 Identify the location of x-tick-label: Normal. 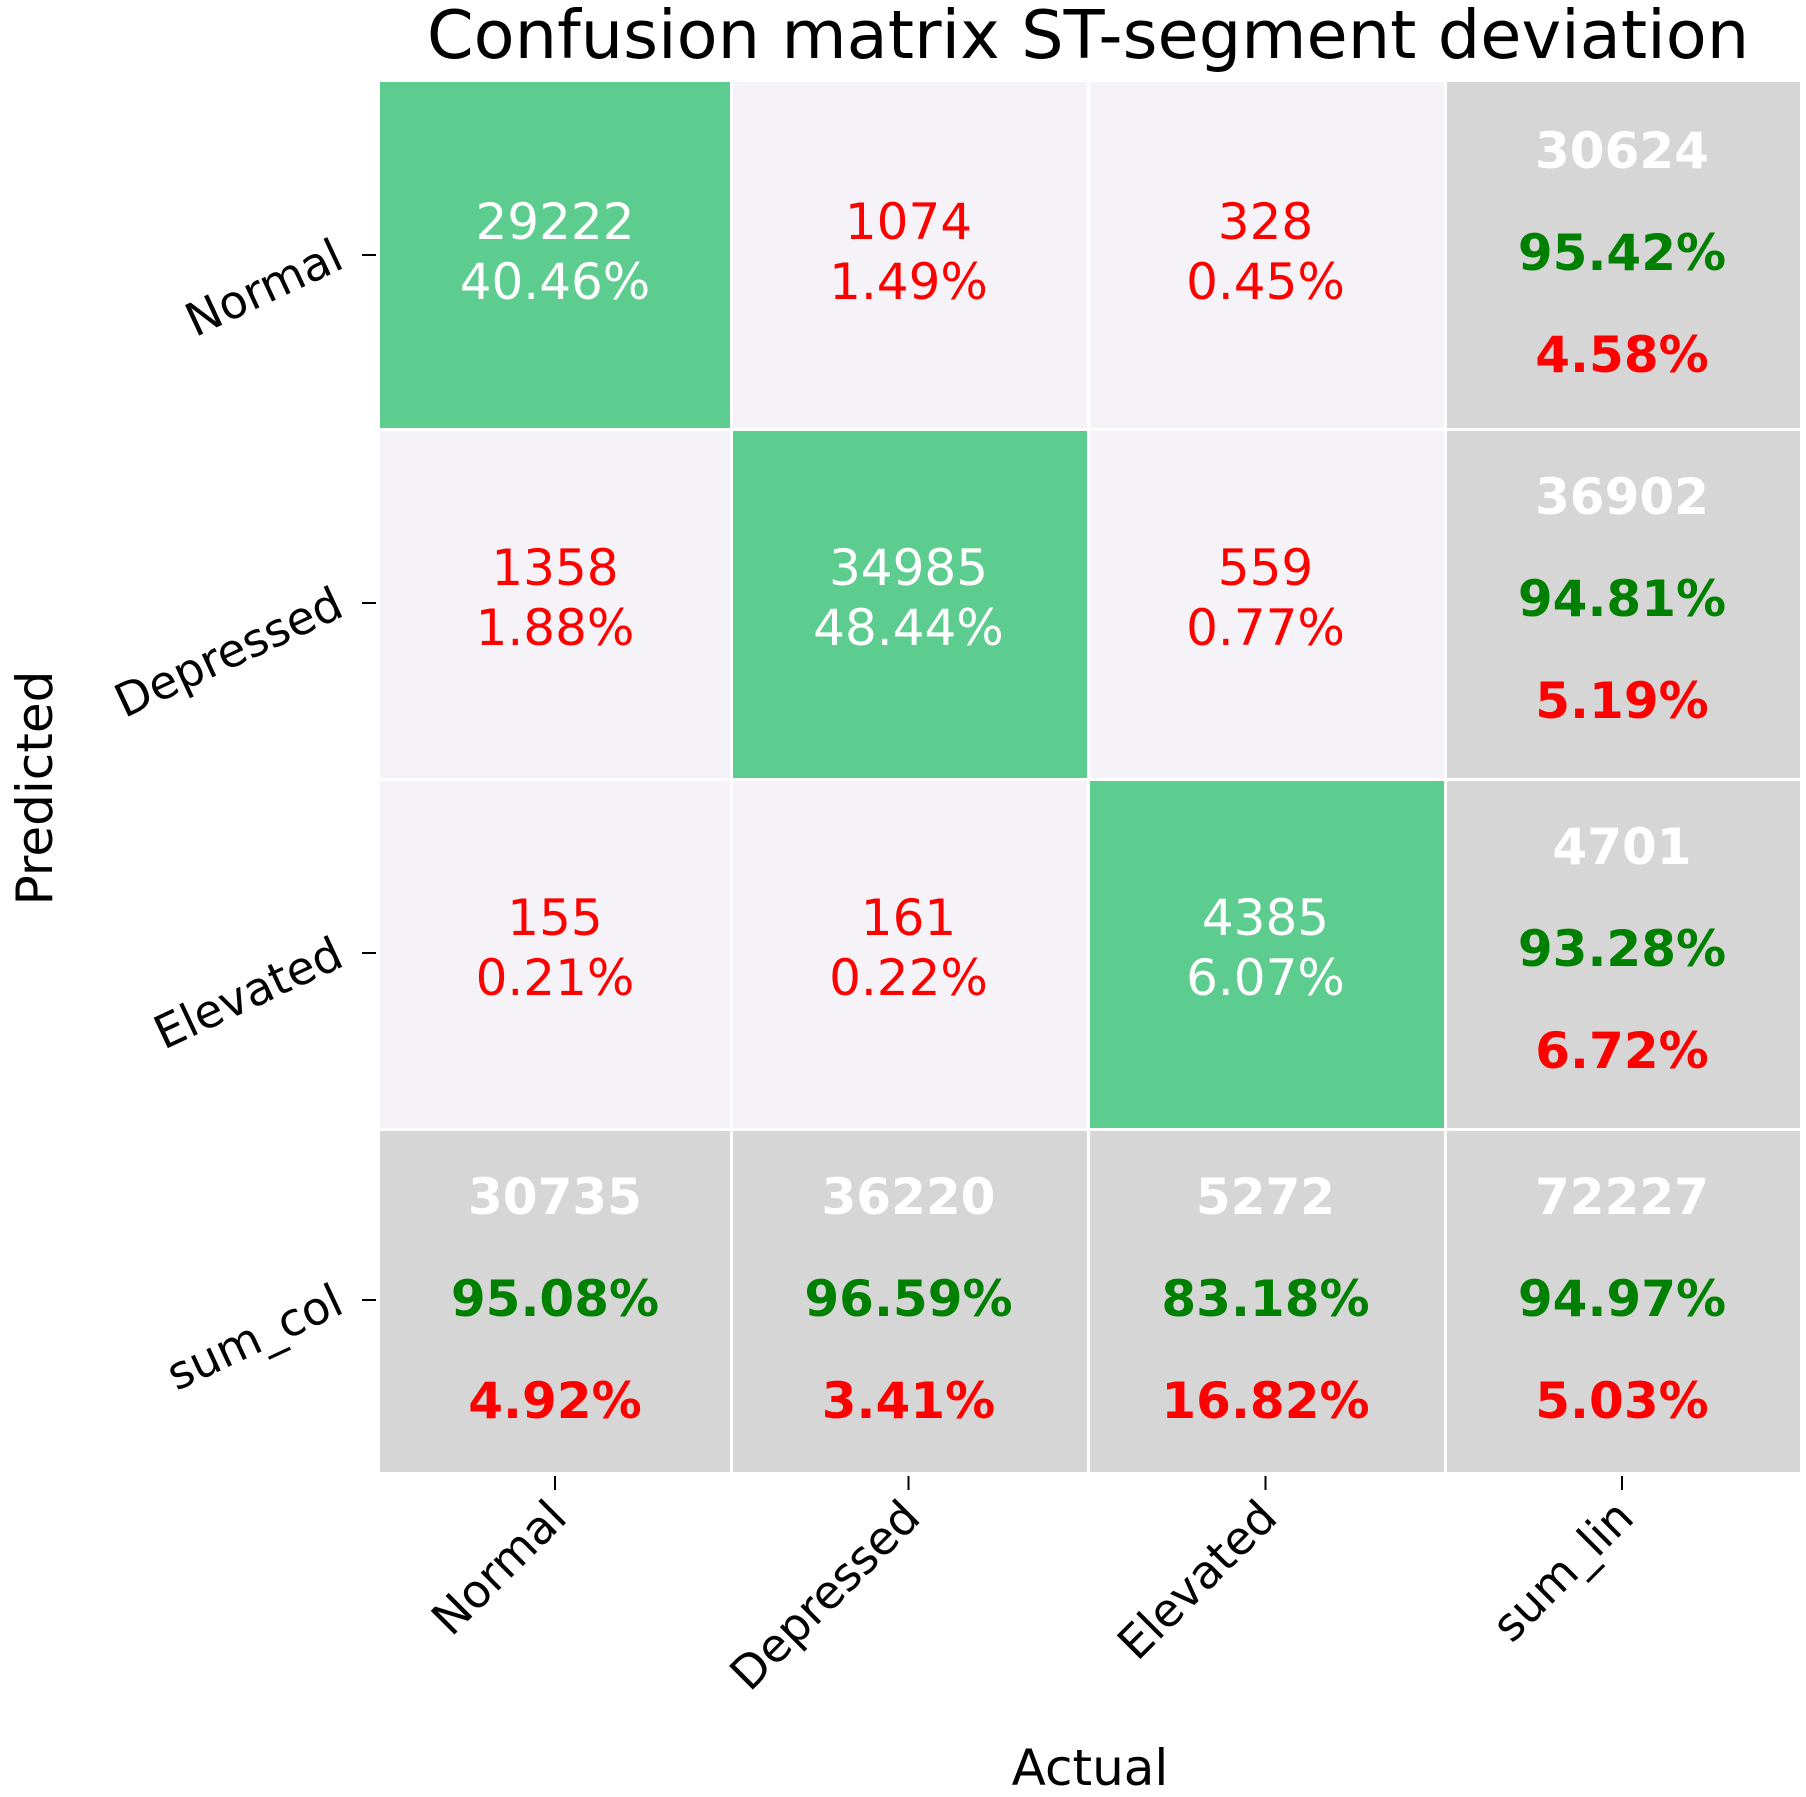
(499, 1568).